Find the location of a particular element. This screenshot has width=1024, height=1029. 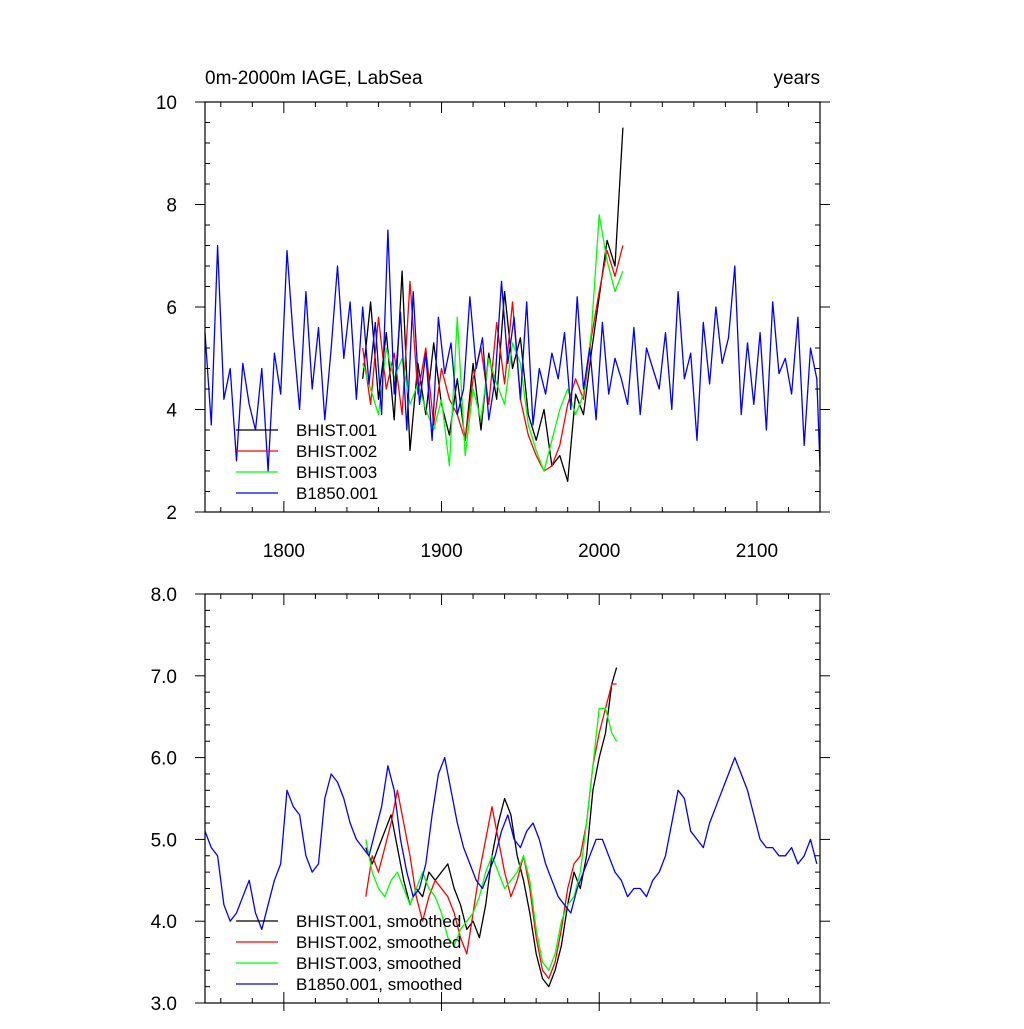

chart-1-y-tick-label: 10 is located at coordinates (166, 103).